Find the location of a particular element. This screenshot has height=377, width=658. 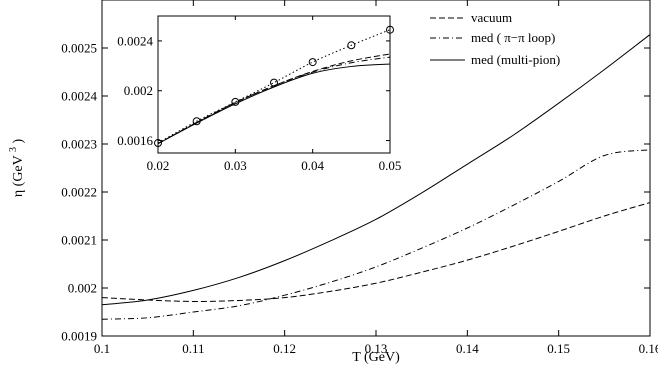

main-x-tick-label: 0.14 is located at coordinates (467, 348).